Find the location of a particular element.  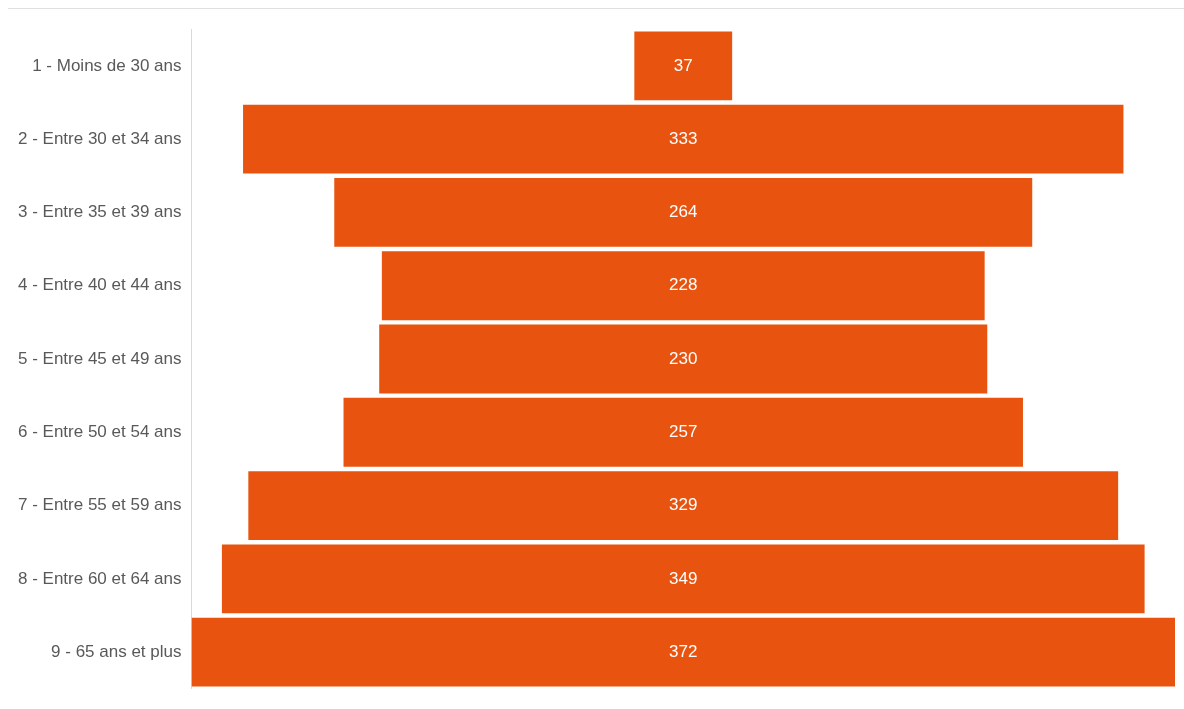

category-label: 5 - Entre 45 et 49 ans is located at coordinates (99, 358).